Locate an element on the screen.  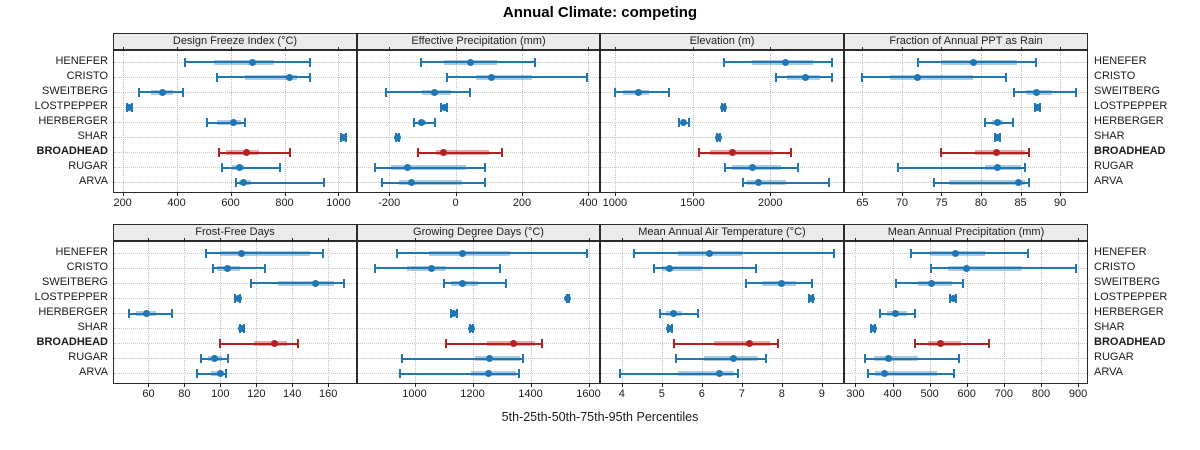
axis-tick-label: 1000 is located at coordinates (414, 394).